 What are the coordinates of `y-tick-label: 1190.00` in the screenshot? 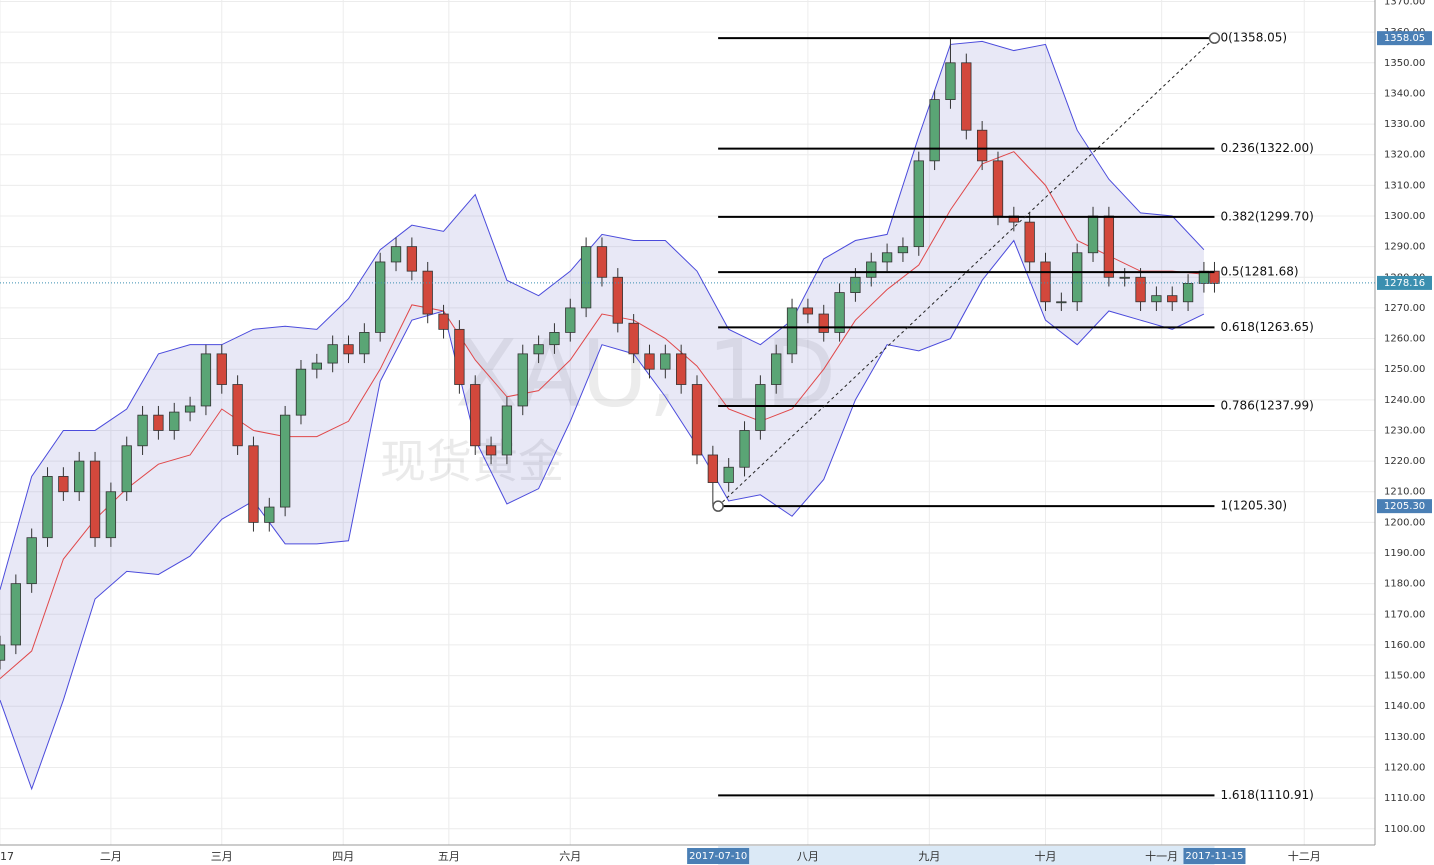 It's located at (1404, 553).